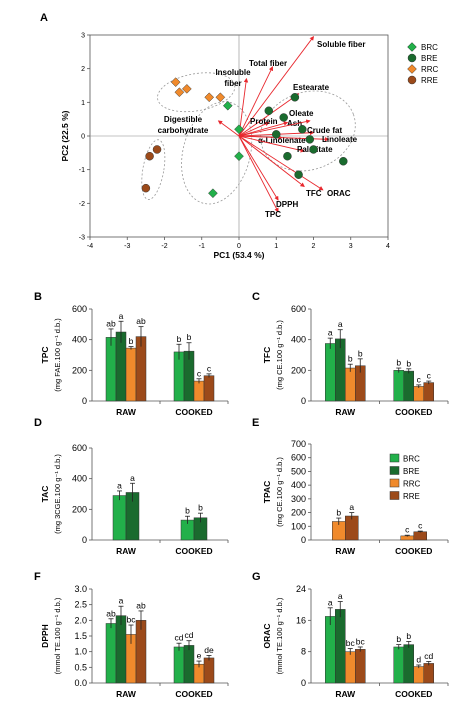 The height and width of the screenshot is (708, 474). What do you see at coordinates (412, 58) in the screenshot?
I see `legend-marker-bre` at bounding box center [412, 58].